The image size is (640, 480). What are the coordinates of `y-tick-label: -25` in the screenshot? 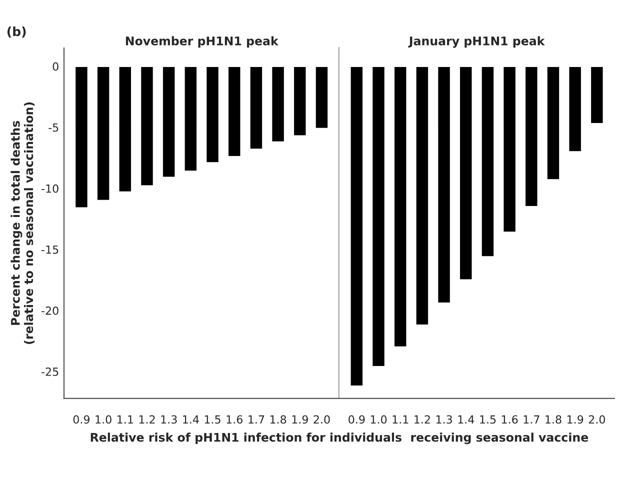 It's located at (50, 372).